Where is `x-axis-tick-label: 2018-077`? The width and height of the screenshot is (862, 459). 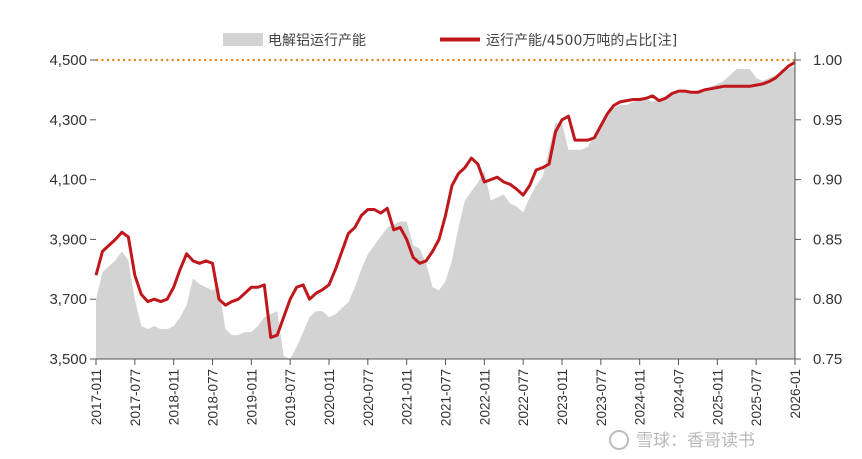 x-axis-tick-label: 2018-077 is located at coordinates (213, 397).